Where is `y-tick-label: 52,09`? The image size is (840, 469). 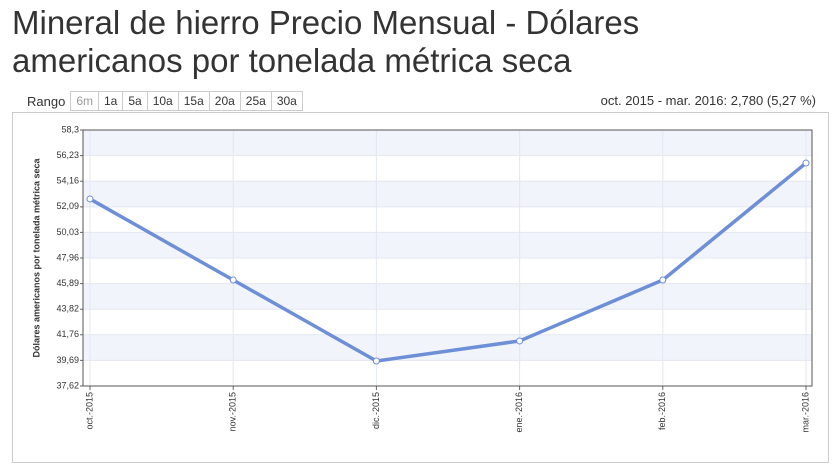 y-tick-label: 52,09 is located at coordinates (67, 206).